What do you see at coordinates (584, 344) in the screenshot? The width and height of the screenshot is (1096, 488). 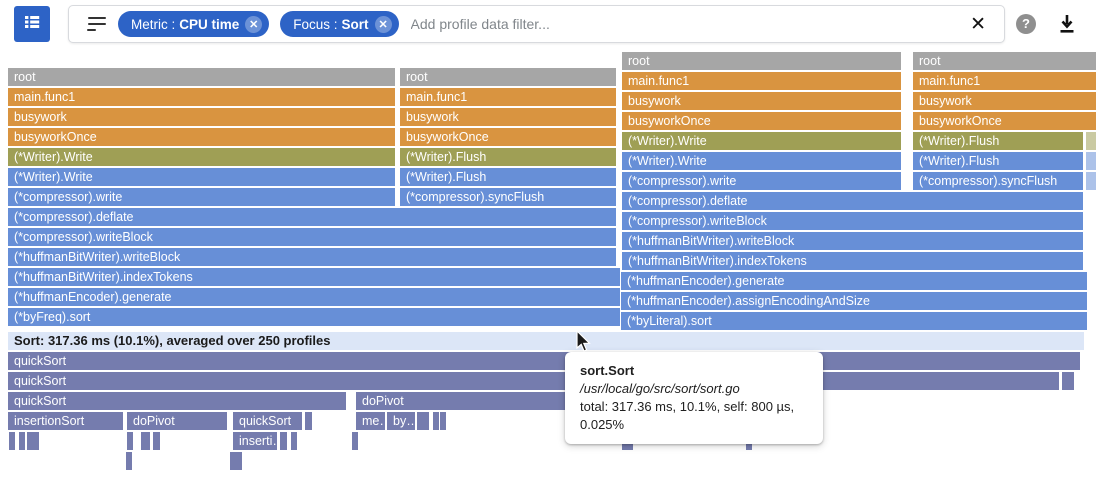 I see `mouse-cursor-icon` at bounding box center [584, 344].